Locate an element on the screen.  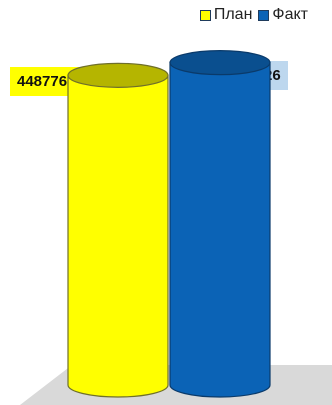
legend-item-plan: План is located at coordinates (226, 15).